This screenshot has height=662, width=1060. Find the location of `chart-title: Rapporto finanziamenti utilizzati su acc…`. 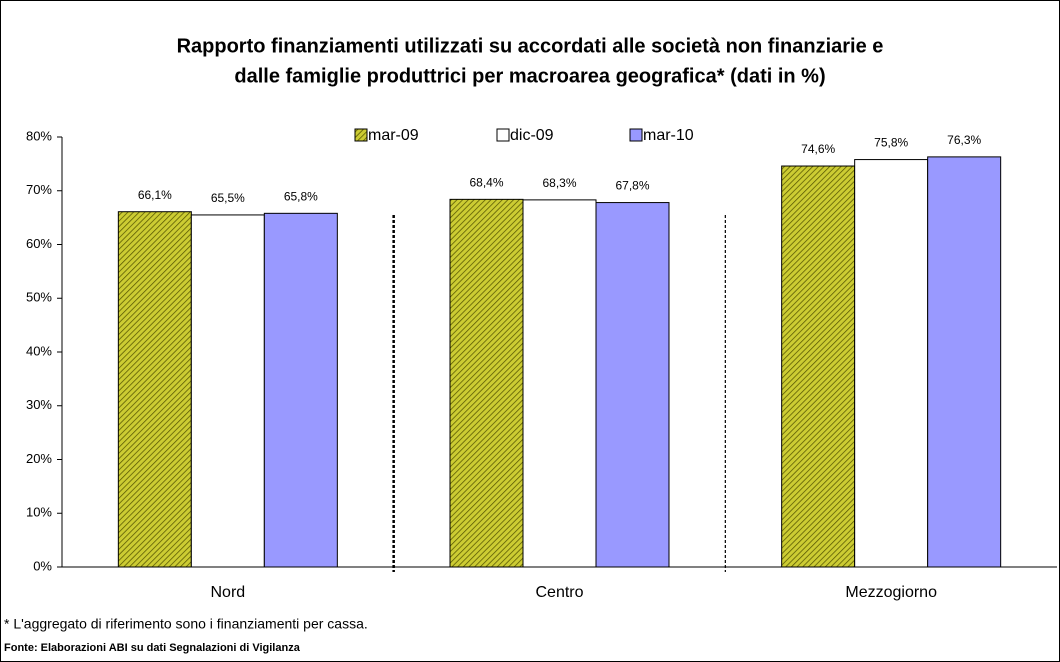

chart-title: Rapporto finanziamenti utilizzati su acc… is located at coordinates (530, 46).